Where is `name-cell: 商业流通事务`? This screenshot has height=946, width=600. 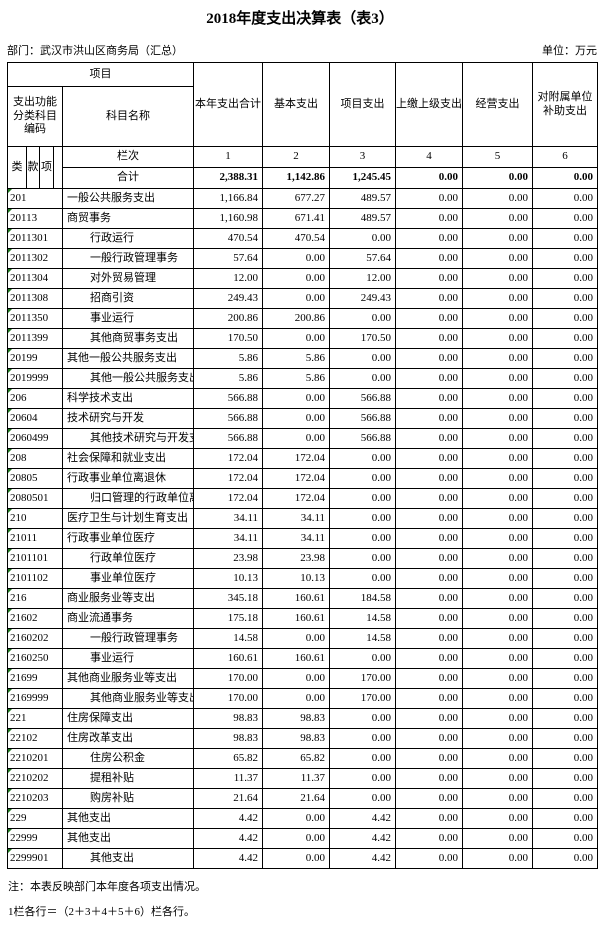 name-cell: 商业流通事务 is located at coordinates (128, 618).